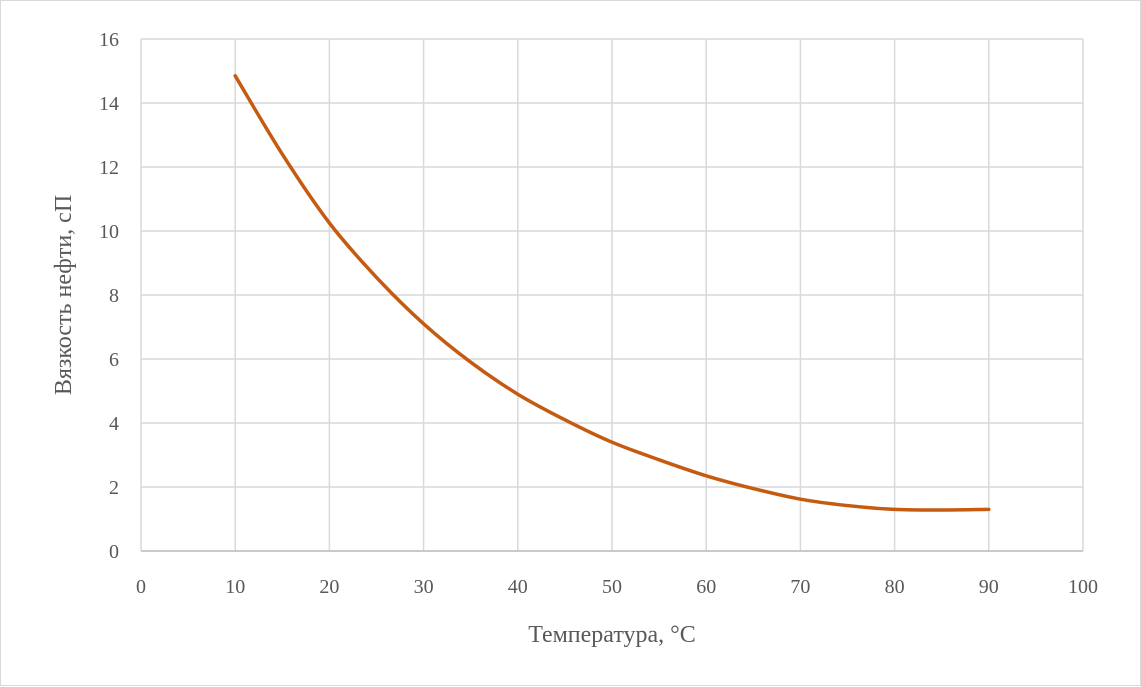 Image resolution: width=1141 pixels, height=687 pixels. I want to click on y-tick-label: 10, so click(109, 232).